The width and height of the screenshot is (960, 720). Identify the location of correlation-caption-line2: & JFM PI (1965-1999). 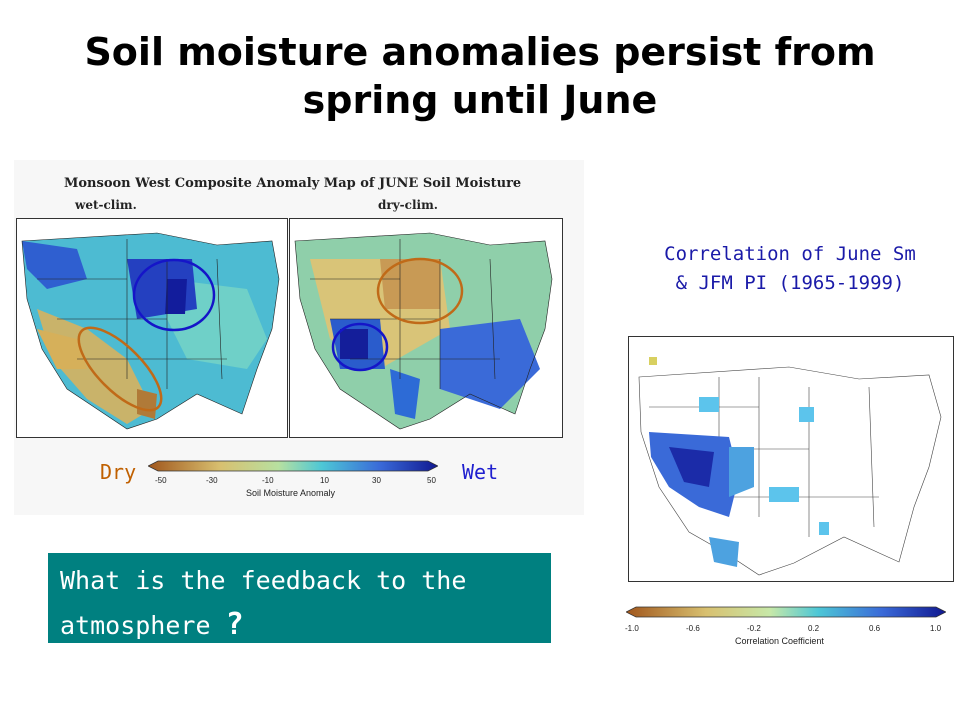
(790, 283).